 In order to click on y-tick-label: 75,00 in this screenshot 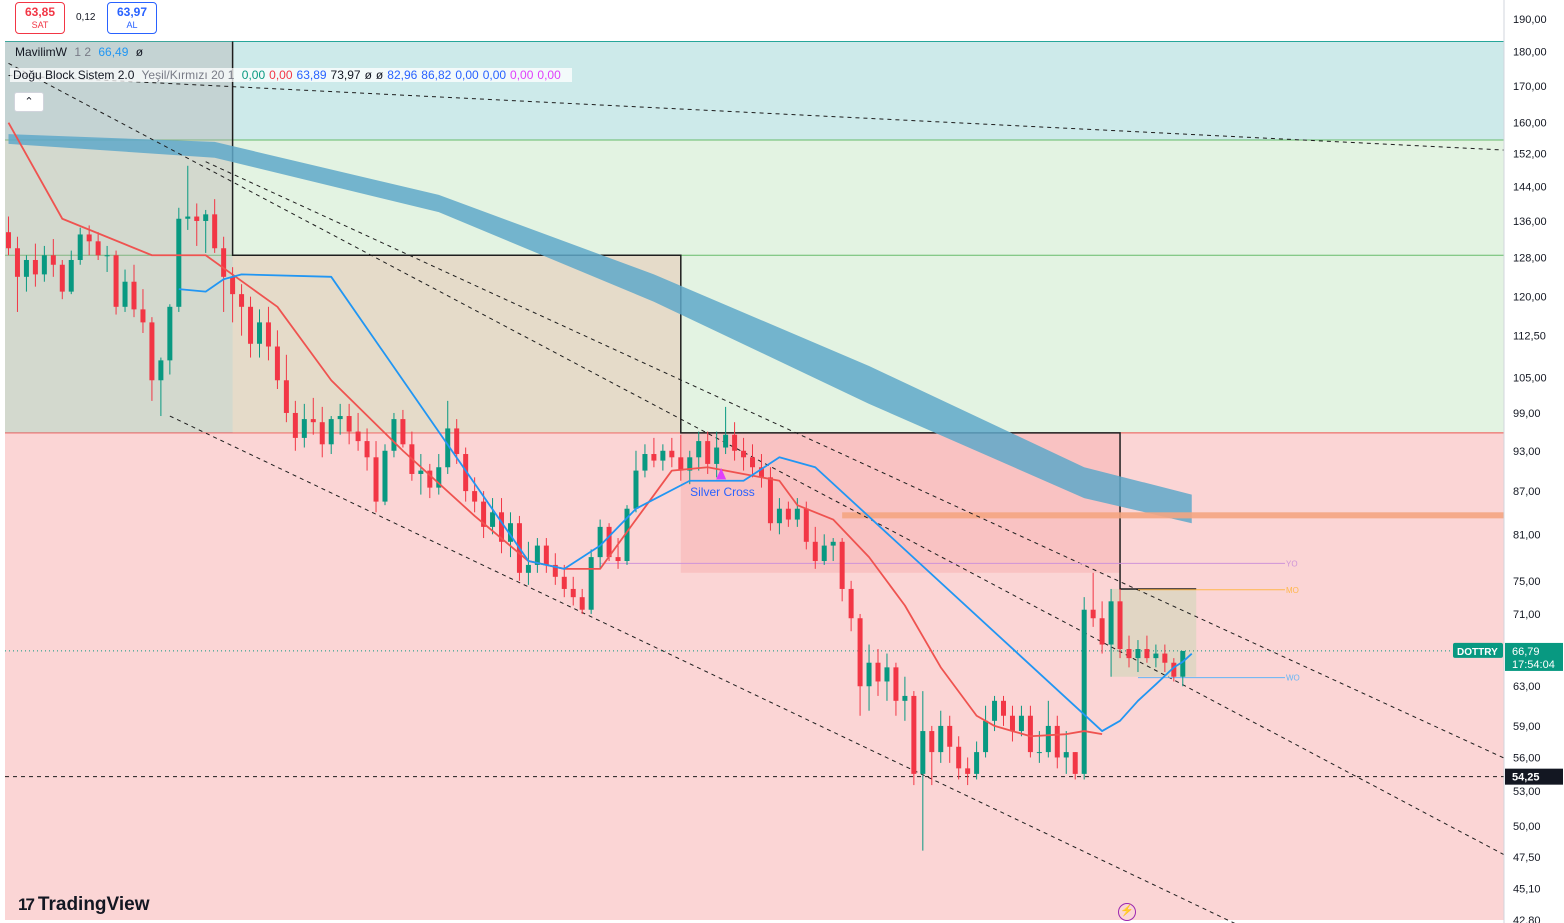, I will do `click(1527, 582)`.